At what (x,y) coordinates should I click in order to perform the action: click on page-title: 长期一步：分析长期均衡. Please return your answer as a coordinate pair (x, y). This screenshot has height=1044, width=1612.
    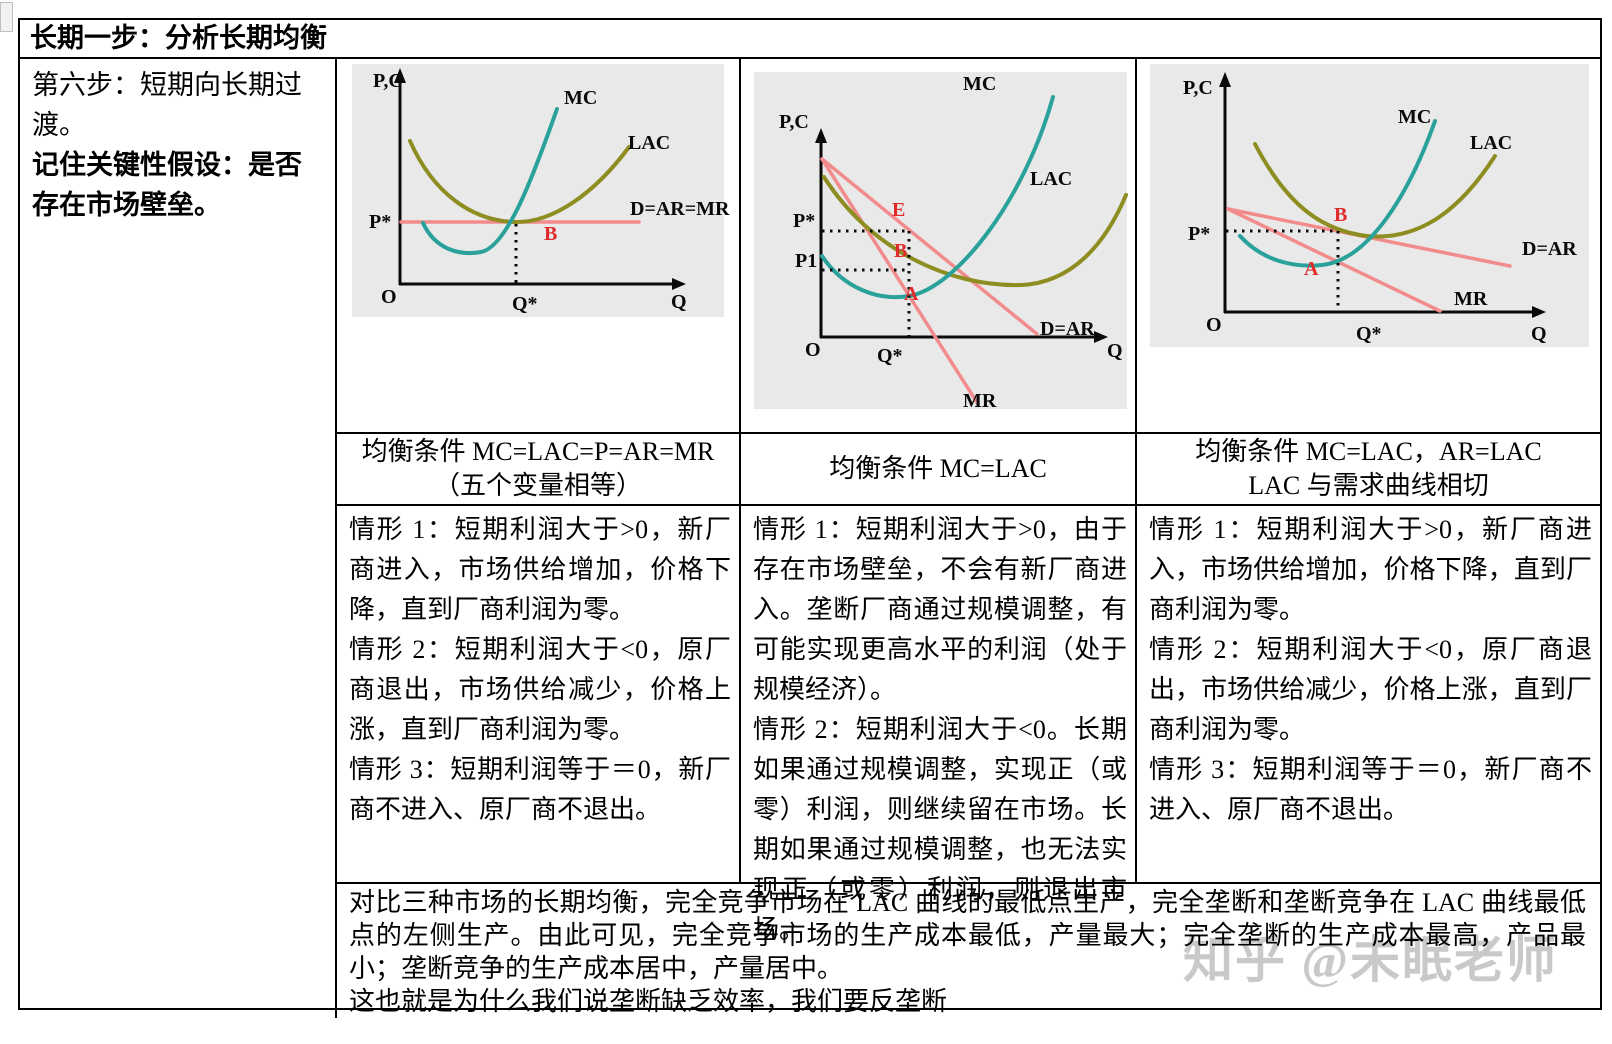
    Looking at the image, I should click on (178, 38).